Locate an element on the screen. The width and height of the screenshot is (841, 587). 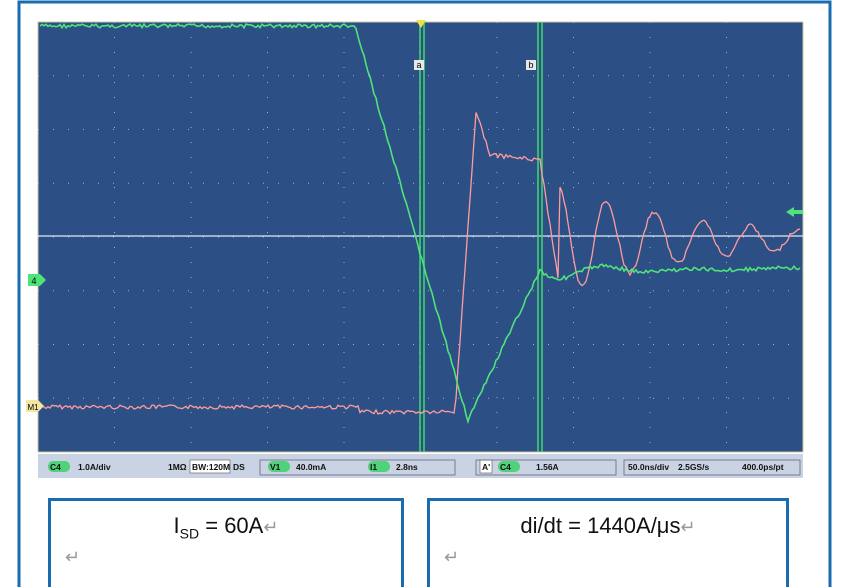
status-box is located at coordinates (210, 466).